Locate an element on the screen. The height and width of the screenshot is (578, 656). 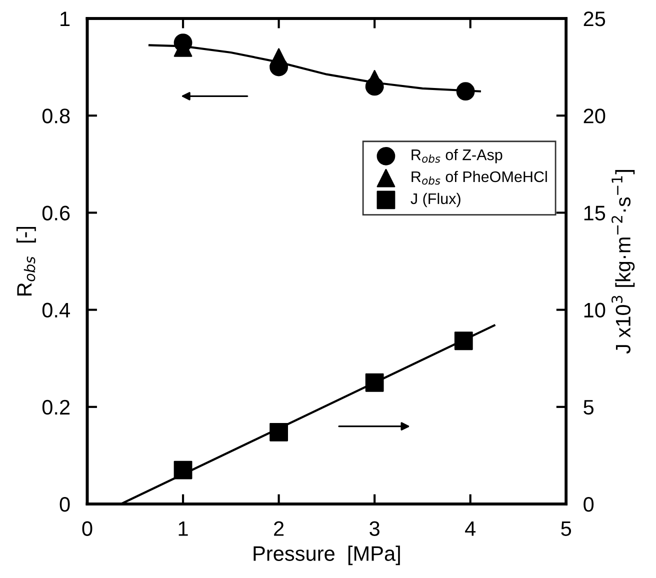
y-tick-label: 0.2 is located at coordinates (56, 407).